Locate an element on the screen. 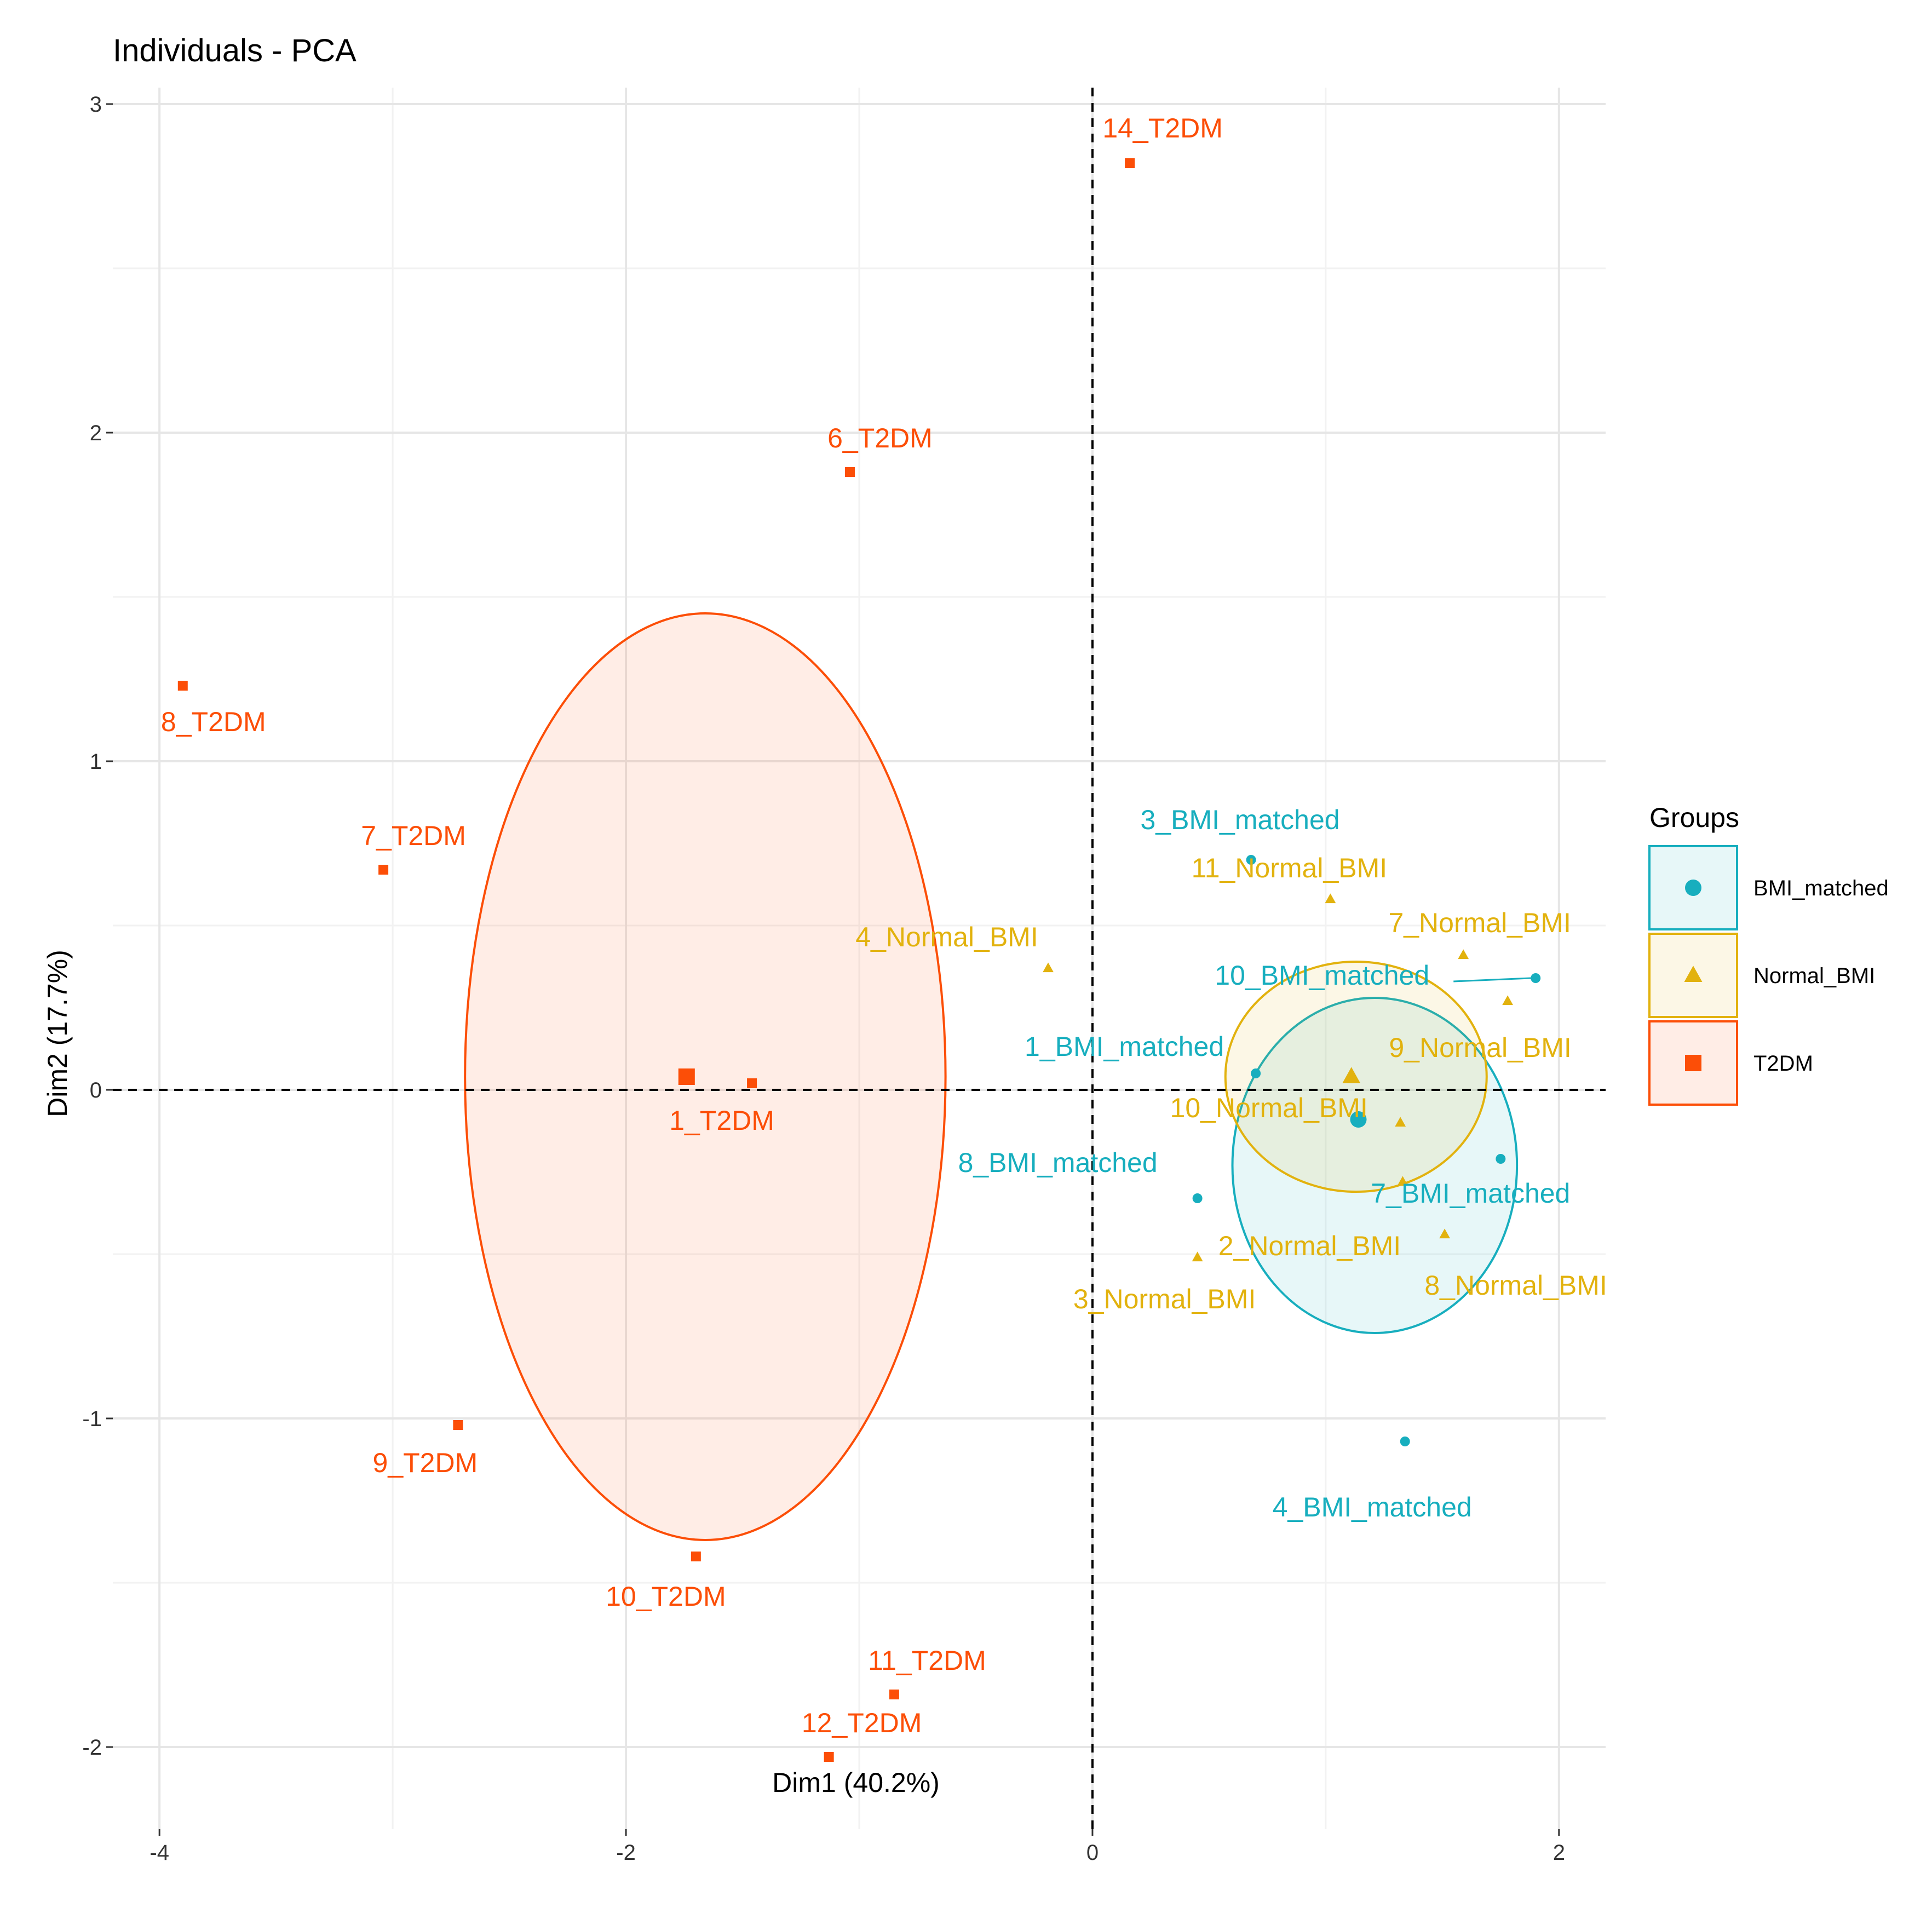 The image size is (1932, 1919). legend-marker-bmi_matched is located at coordinates (1693, 888).